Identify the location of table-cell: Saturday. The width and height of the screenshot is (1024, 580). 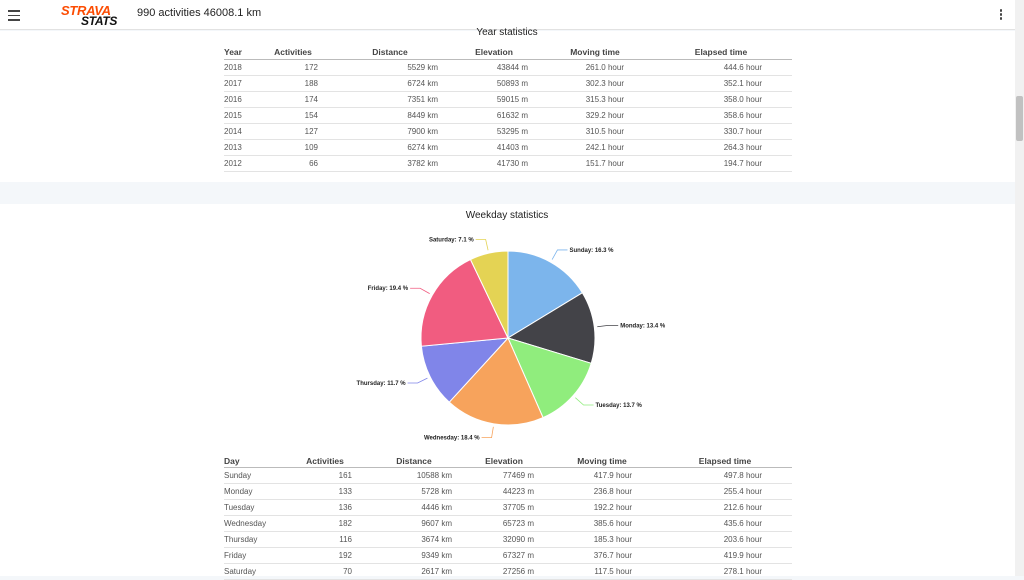
(254, 571).